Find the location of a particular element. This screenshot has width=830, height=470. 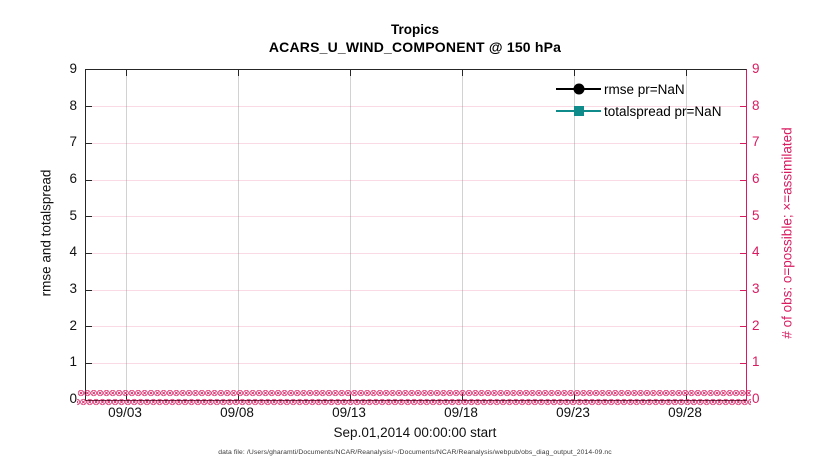

y-tick-label-right: 8 is located at coordinates (756, 105).